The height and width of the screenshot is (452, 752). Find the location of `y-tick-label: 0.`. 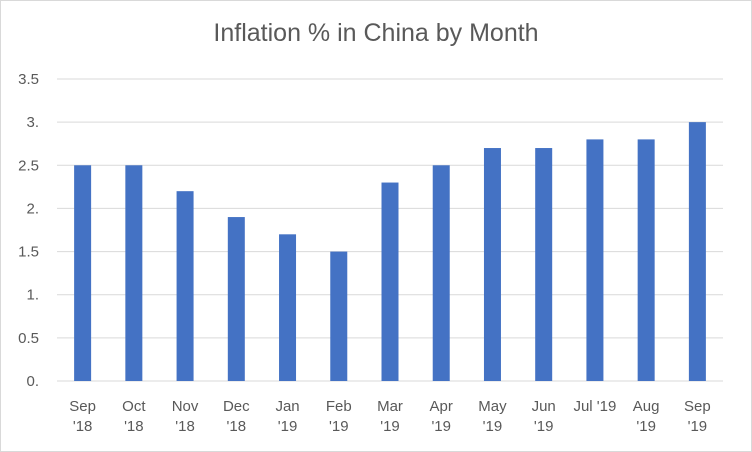

y-tick-label: 0. is located at coordinates (32, 381).